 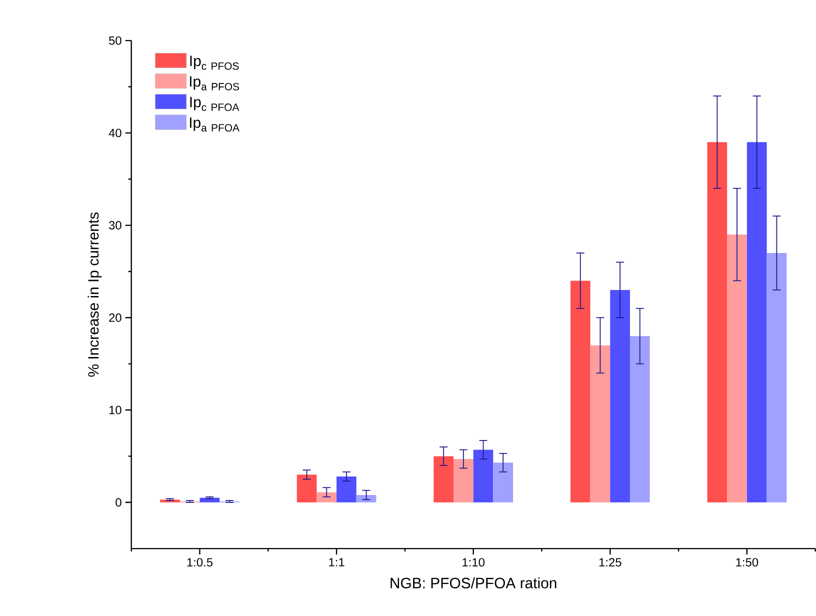 I want to click on x-tick-label: 1:1, so click(x=336, y=562).